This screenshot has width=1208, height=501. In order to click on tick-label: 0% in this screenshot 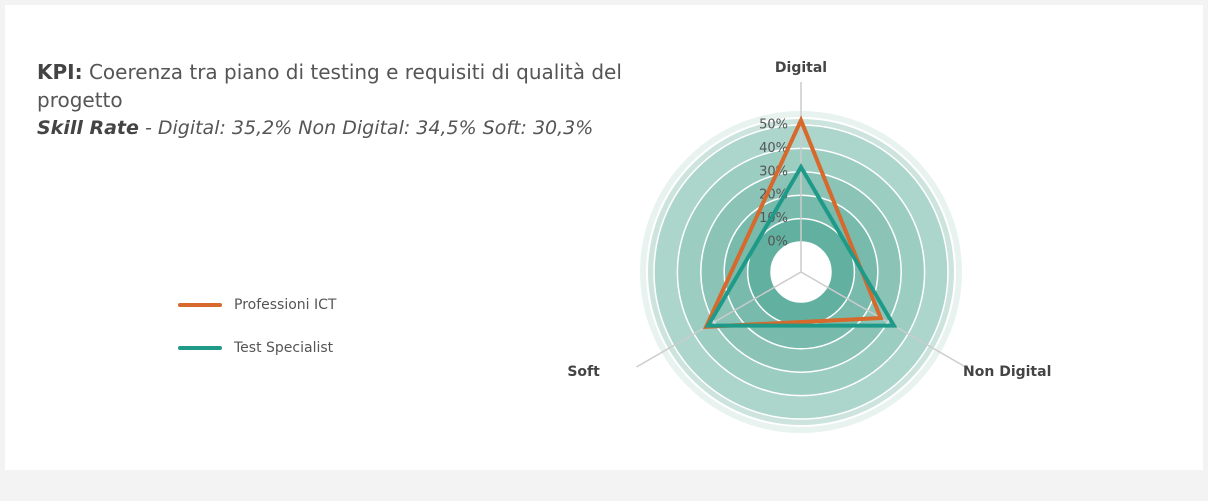, I will do `click(777, 242)`.